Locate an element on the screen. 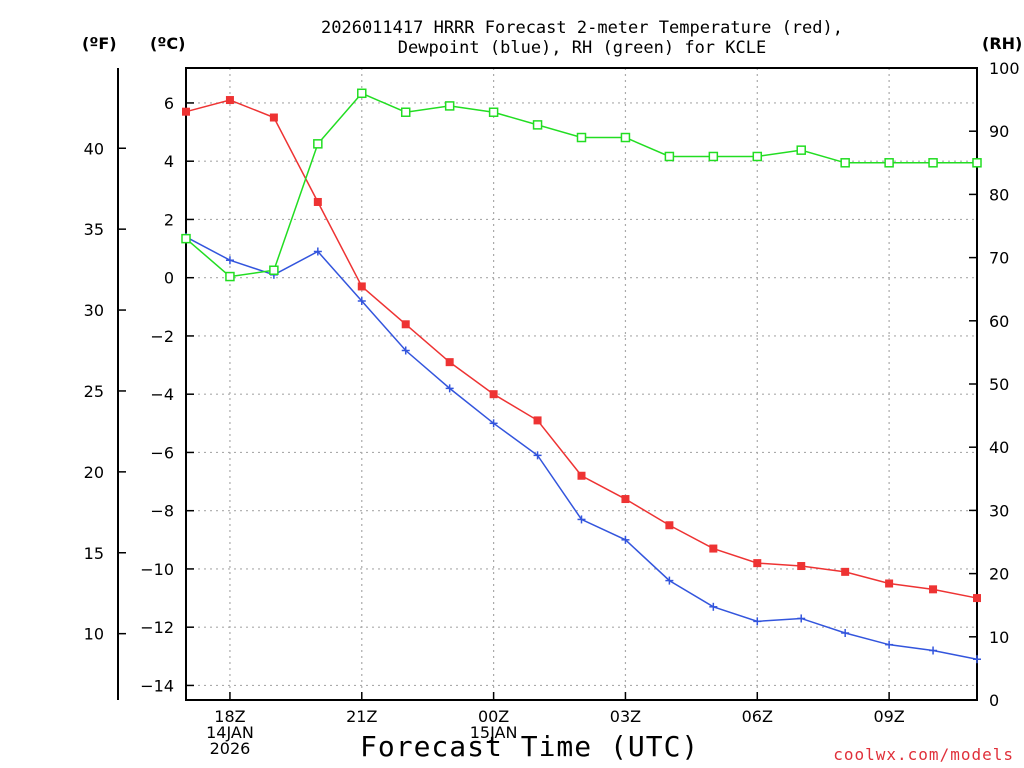 The image size is (1024, 768). x-tick-label: 18Z is located at coordinates (229, 716).